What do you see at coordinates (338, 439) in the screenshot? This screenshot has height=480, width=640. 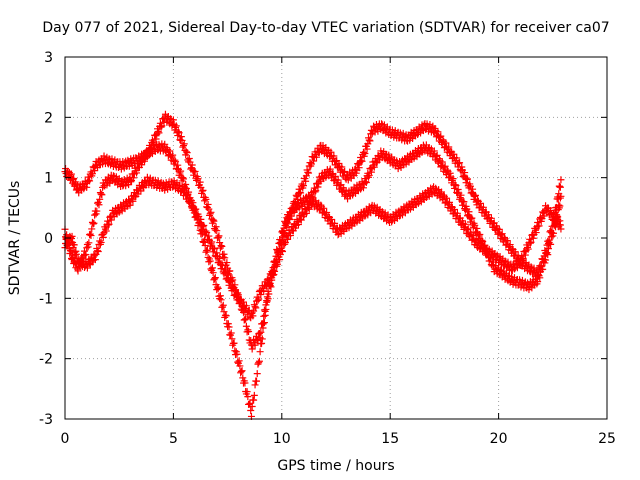 I see `x-tick-labels: 0 5 10 15 20 25` at bounding box center [338, 439].